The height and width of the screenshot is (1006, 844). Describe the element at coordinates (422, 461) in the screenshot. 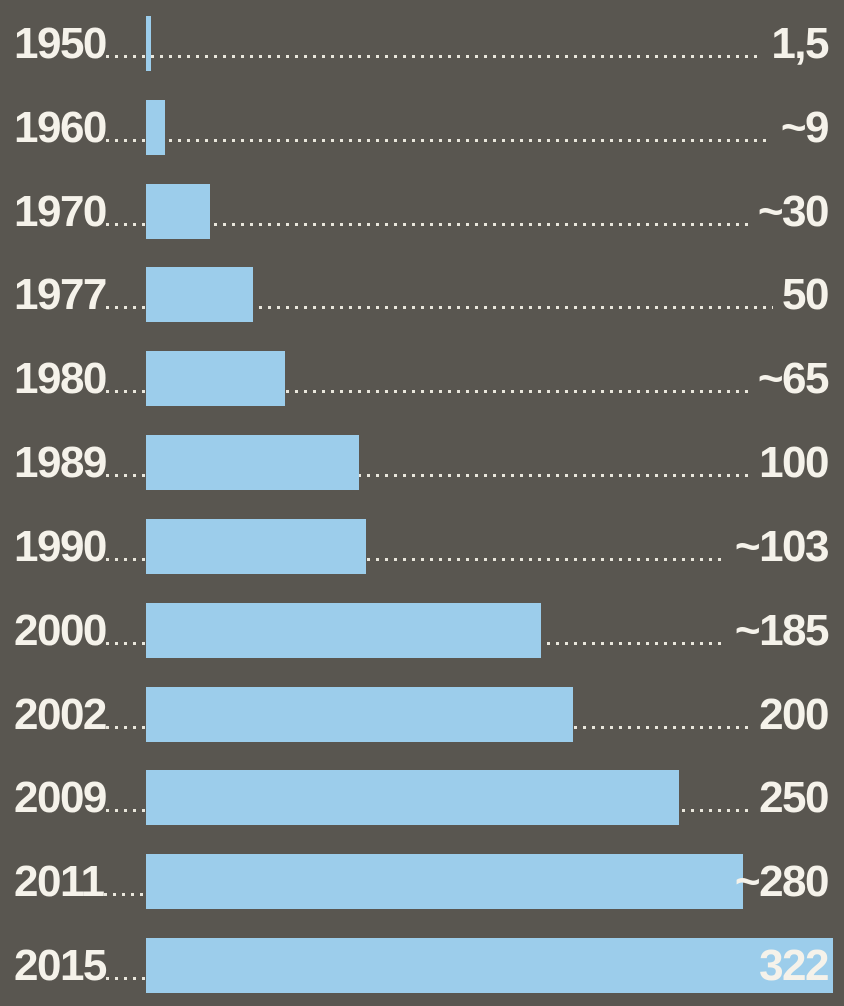

I see `chart-row: 1989 100` at that location.